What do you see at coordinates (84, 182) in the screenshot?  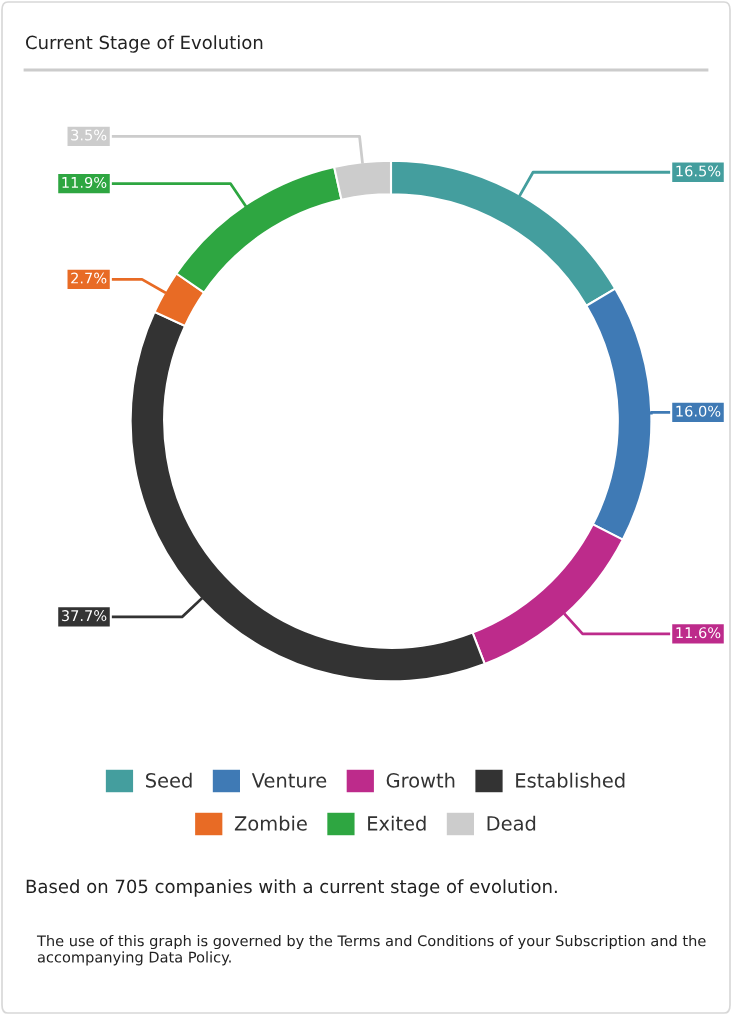 I see `data-label: 11.9%` at bounding box center [84, 182].